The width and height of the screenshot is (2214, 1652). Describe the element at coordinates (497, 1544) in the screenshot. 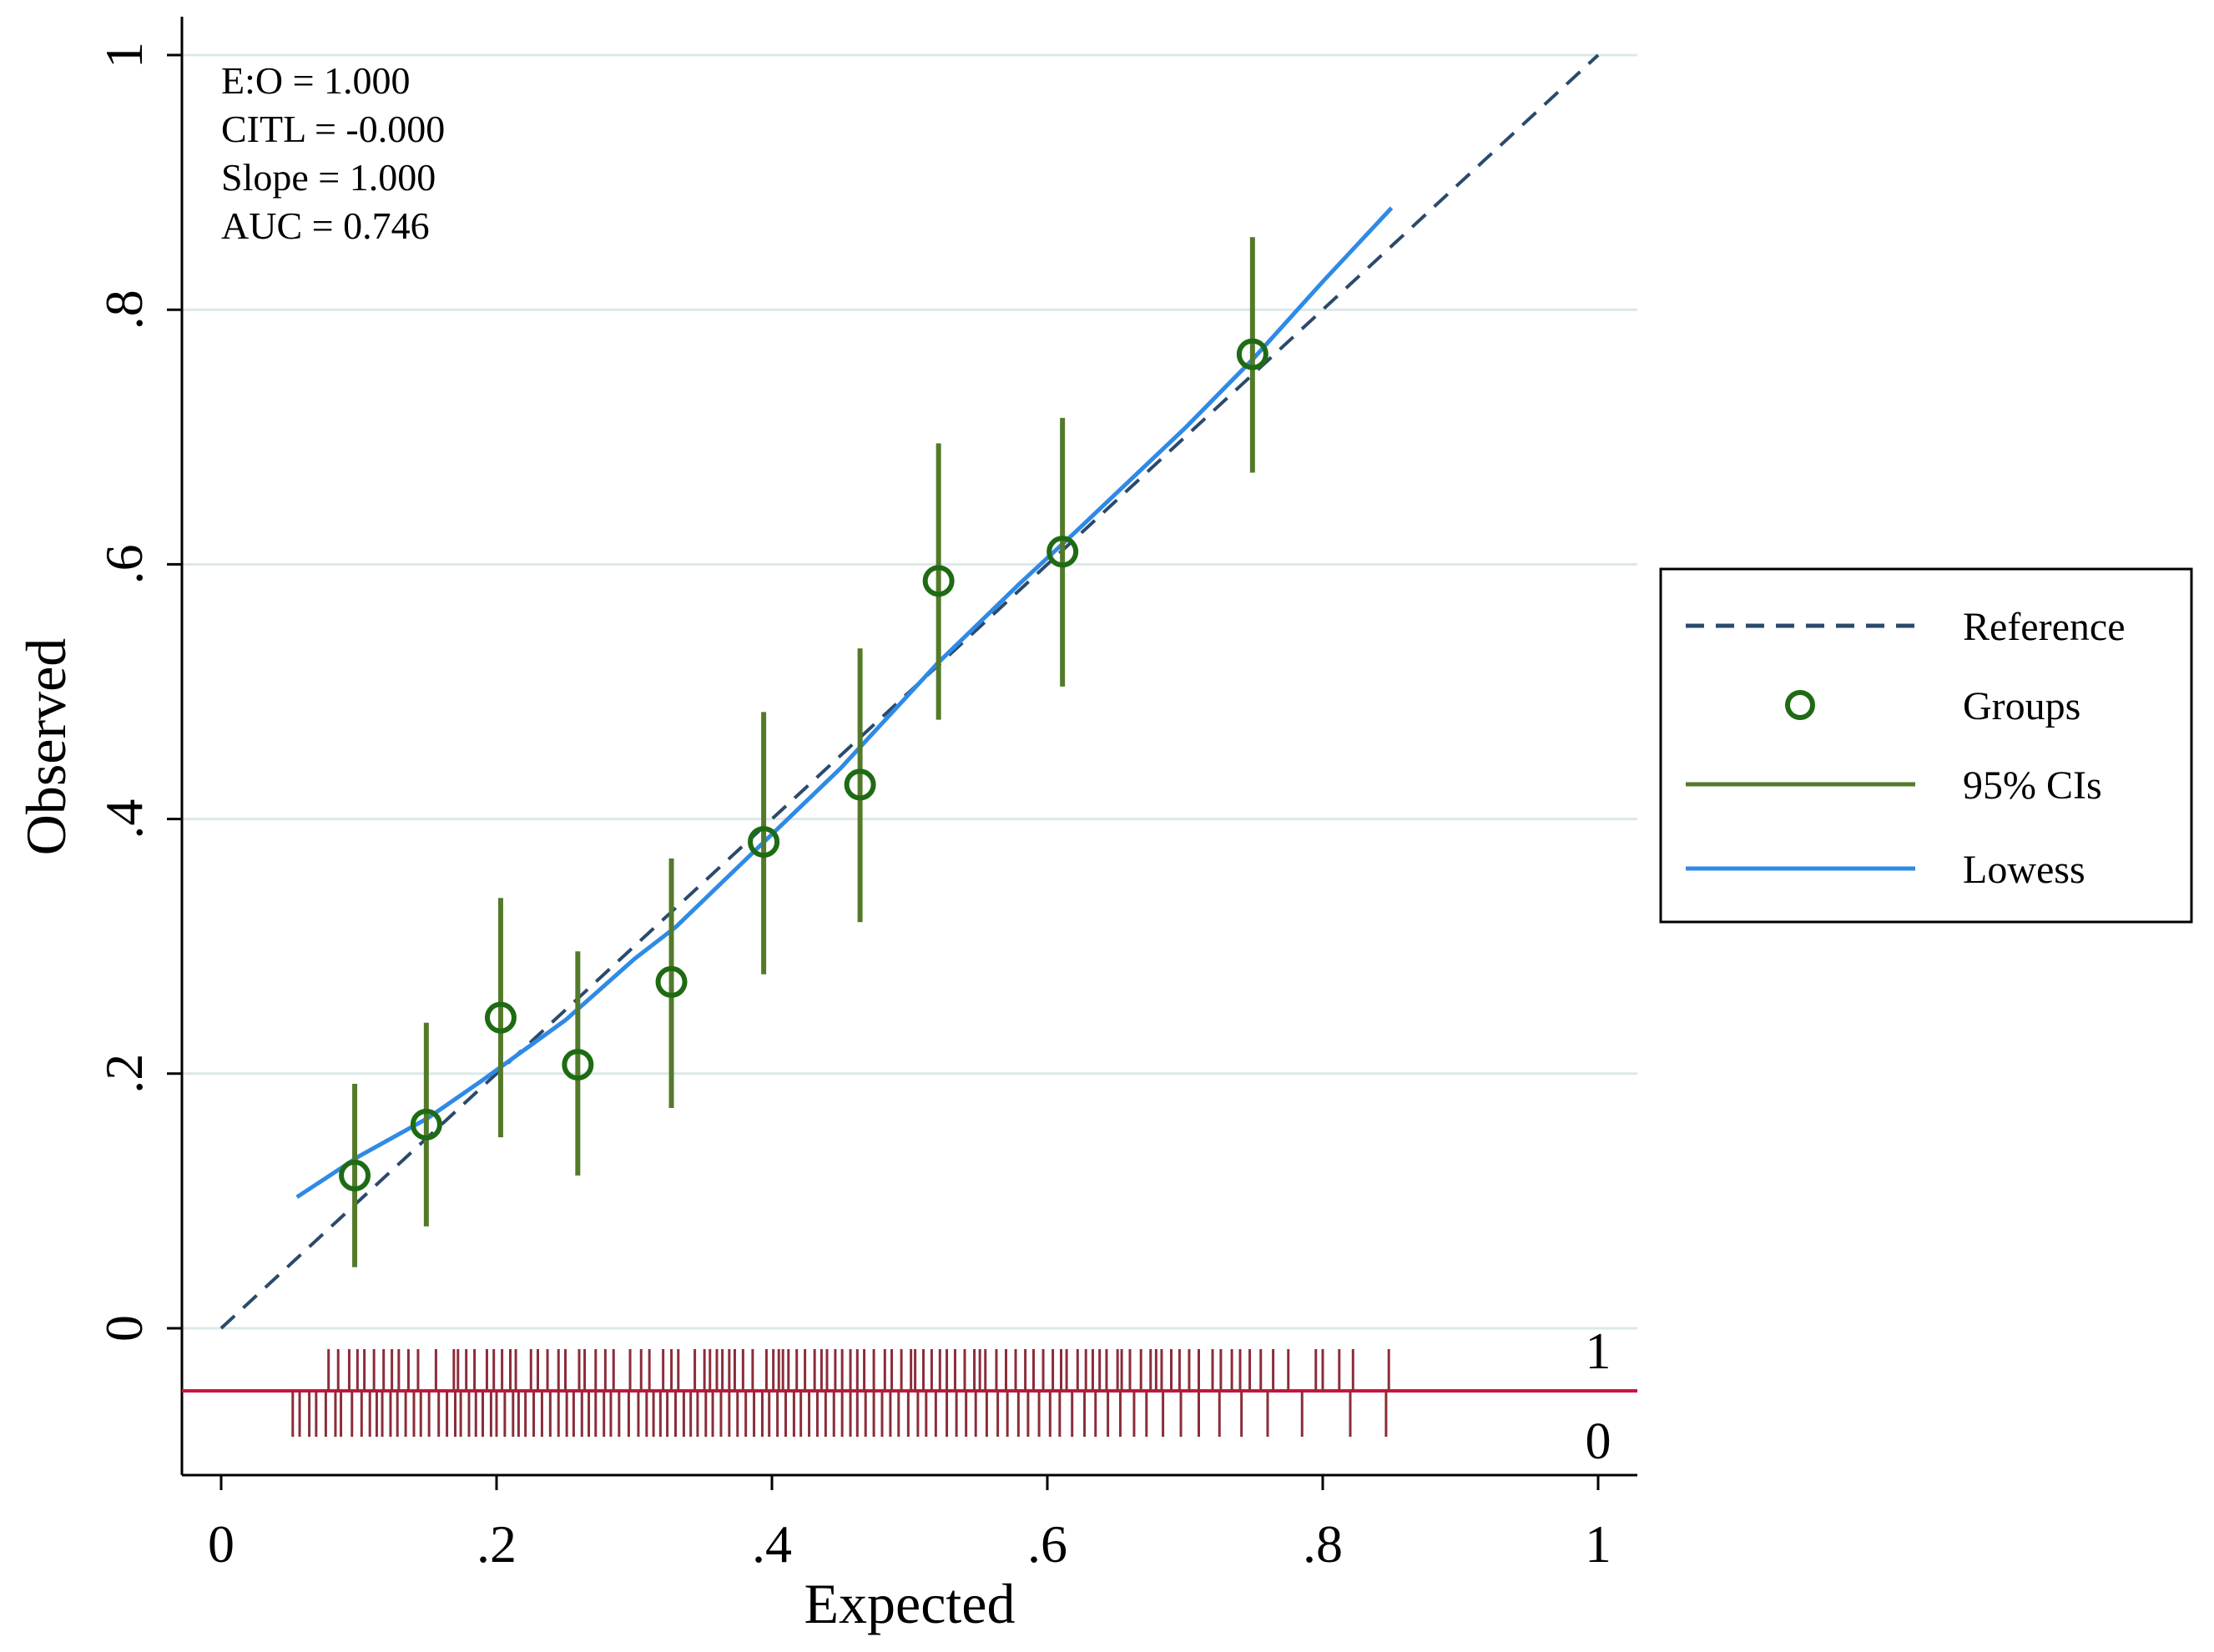

I see `x-tick-label: .2` at that location.